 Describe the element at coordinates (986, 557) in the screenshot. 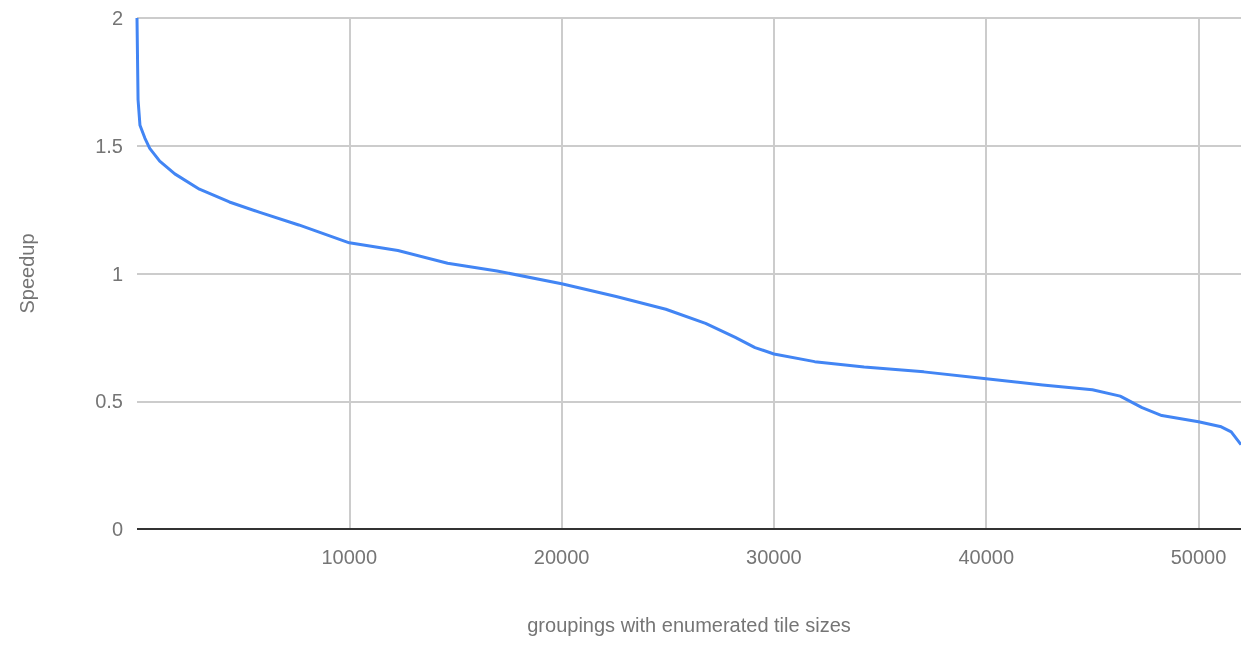

I see `x-tick-label: 40000` at that location.